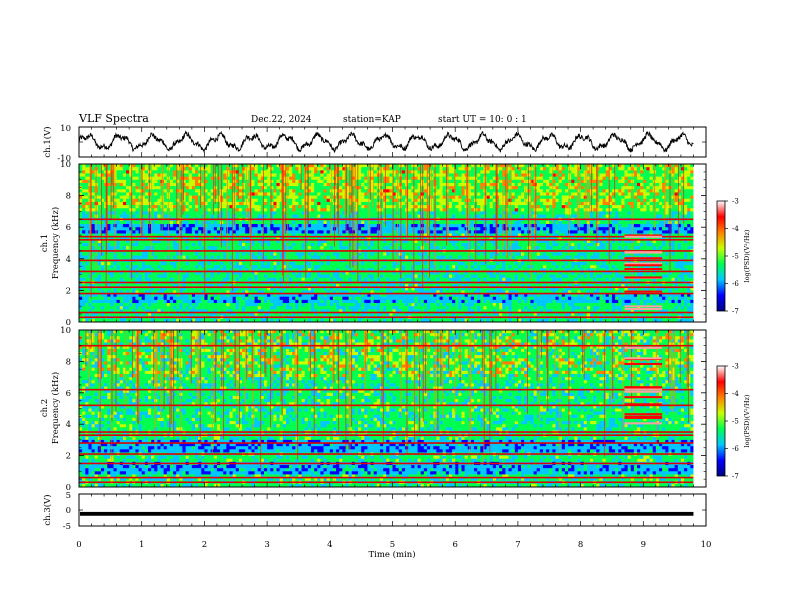 The width and height of the screenshot is (792, 612). Describe the element at coordinates (65, 129) in the screenshot. I see `ch1-ytick-top: 10` at that location.